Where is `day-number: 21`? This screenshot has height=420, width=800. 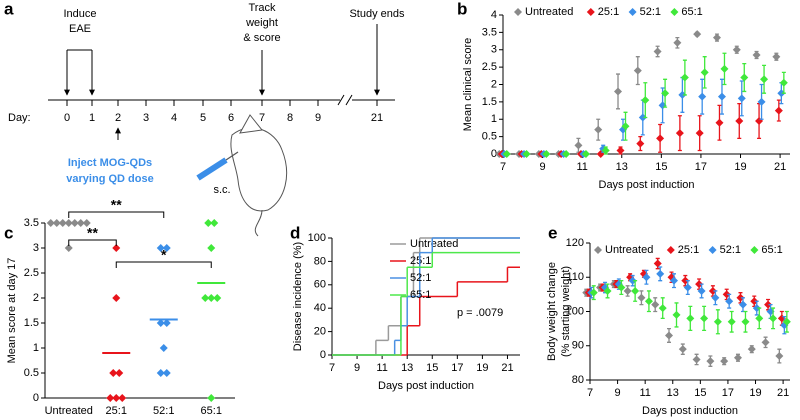
day-number: 21 is located at coordinates (377, 118).